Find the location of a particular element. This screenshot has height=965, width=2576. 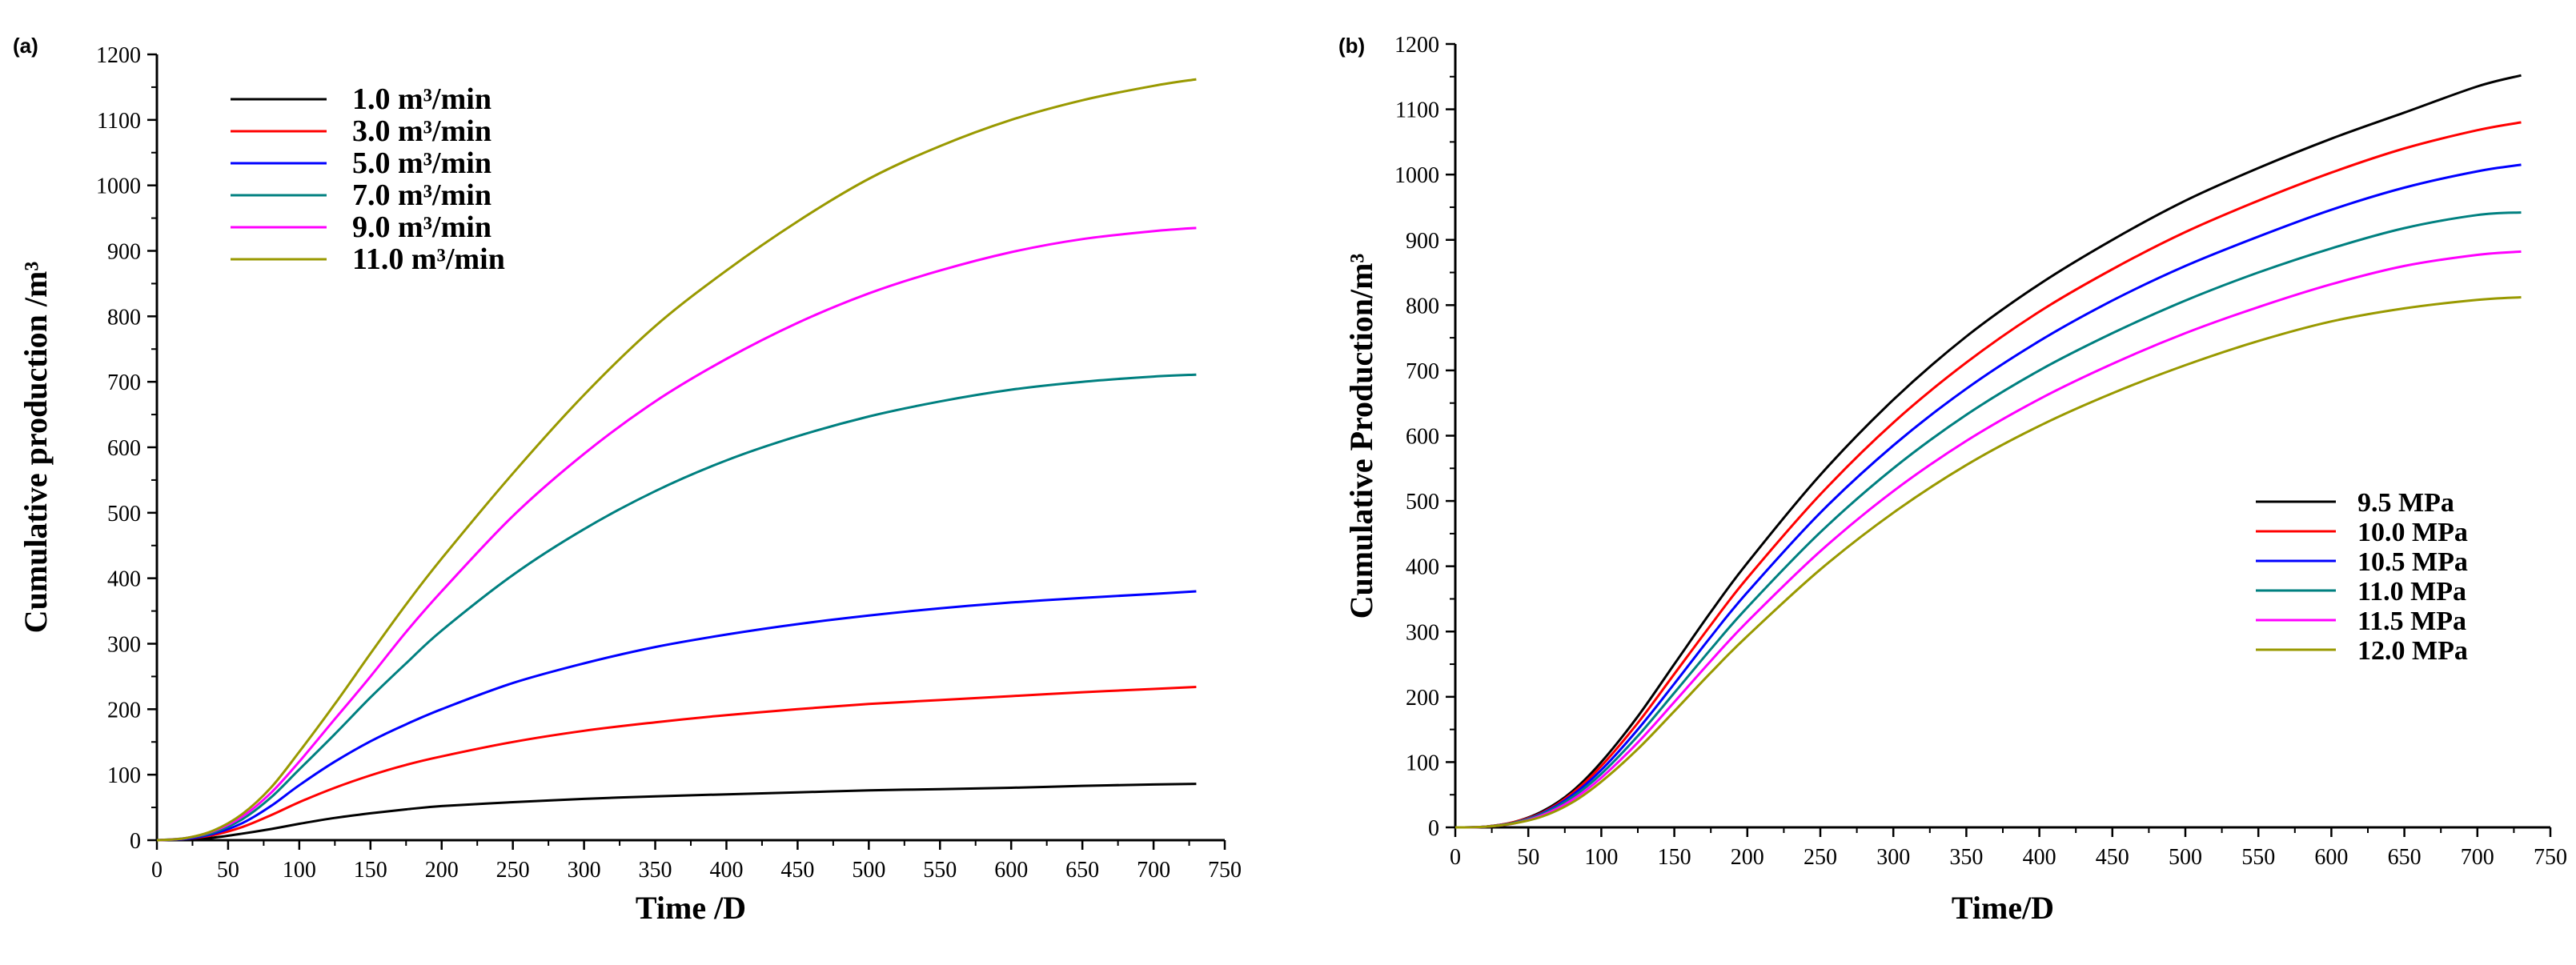

legend-label-2: 5.0 m³/min is located at coordinates (422, 163).